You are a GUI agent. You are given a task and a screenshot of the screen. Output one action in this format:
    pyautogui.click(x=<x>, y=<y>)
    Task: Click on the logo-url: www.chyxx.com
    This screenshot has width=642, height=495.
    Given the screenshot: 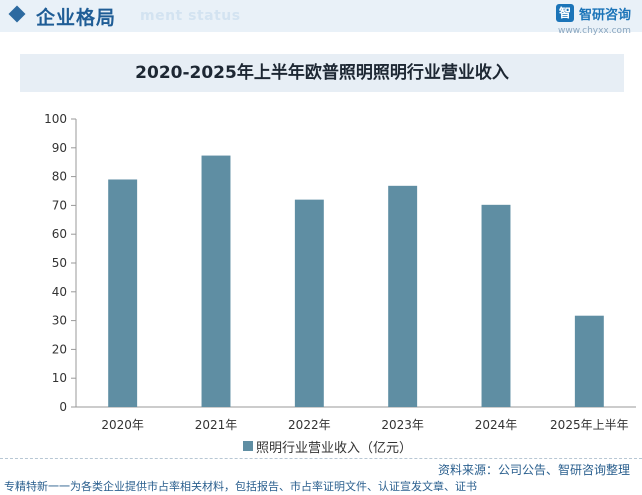 What is the action you would take?
    pyautogui.click(x=594, y=31)
    